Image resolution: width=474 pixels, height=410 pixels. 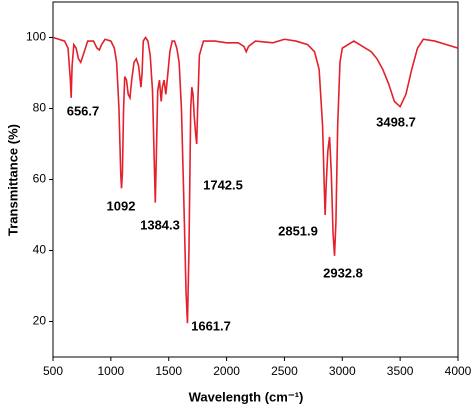 What do you see at coordinates (40, 321) in the screenshot?
I see `y-tick-label: 20` at bounding box center [40, 321].